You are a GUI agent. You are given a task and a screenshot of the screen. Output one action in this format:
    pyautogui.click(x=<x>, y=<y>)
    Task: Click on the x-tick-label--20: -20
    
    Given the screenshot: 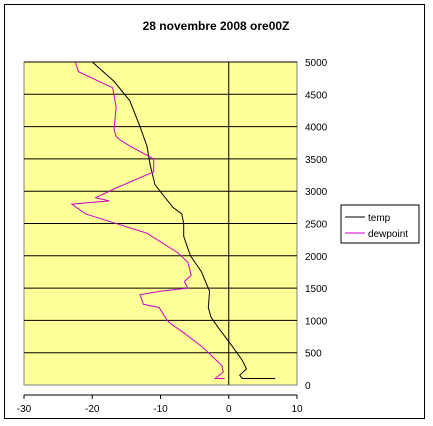 What is the action you would take?
    pyautogui.click(x=92, y=409)
    